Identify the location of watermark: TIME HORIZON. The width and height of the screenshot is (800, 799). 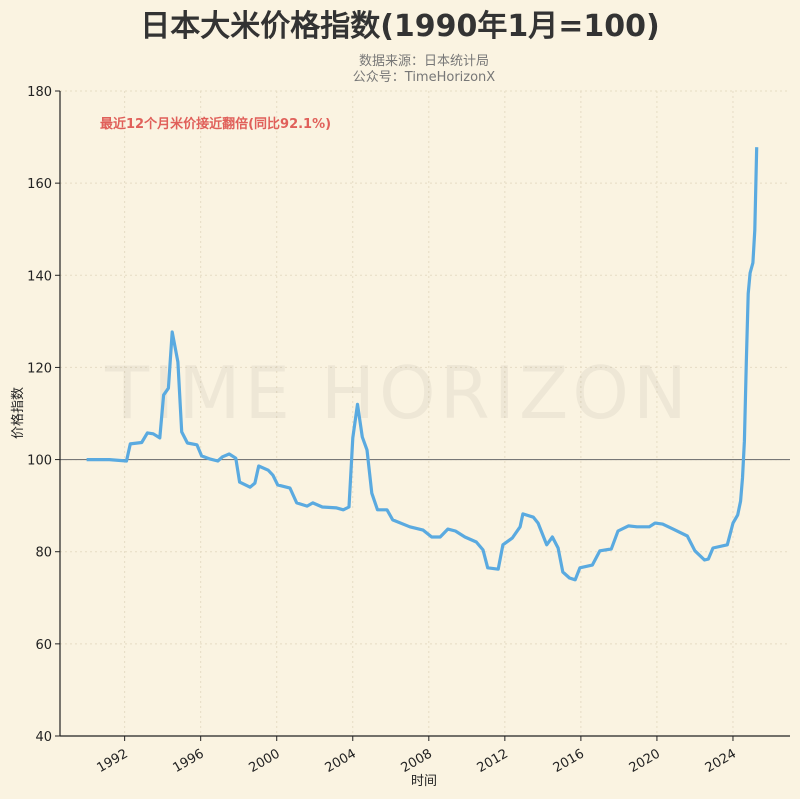
(397, 393).